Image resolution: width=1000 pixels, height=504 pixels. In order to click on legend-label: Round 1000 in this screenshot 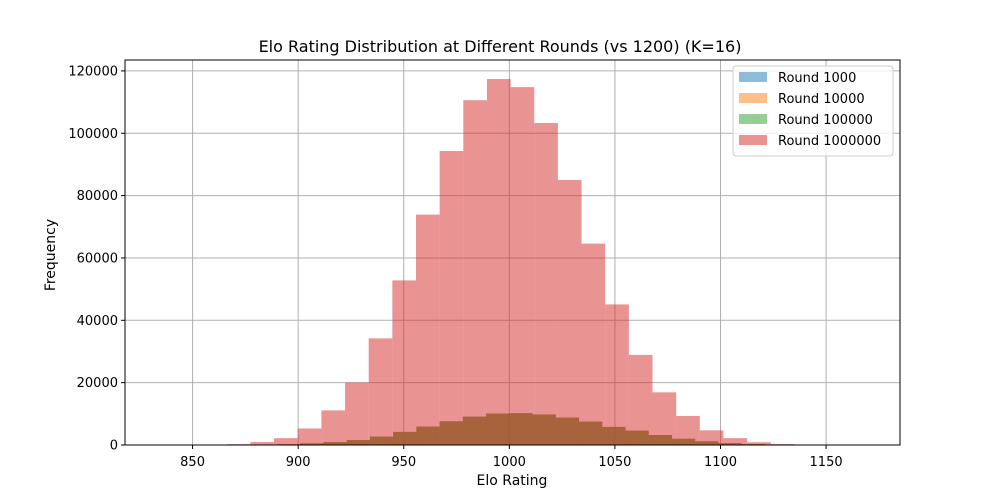, I will do `click(817, 78)`.